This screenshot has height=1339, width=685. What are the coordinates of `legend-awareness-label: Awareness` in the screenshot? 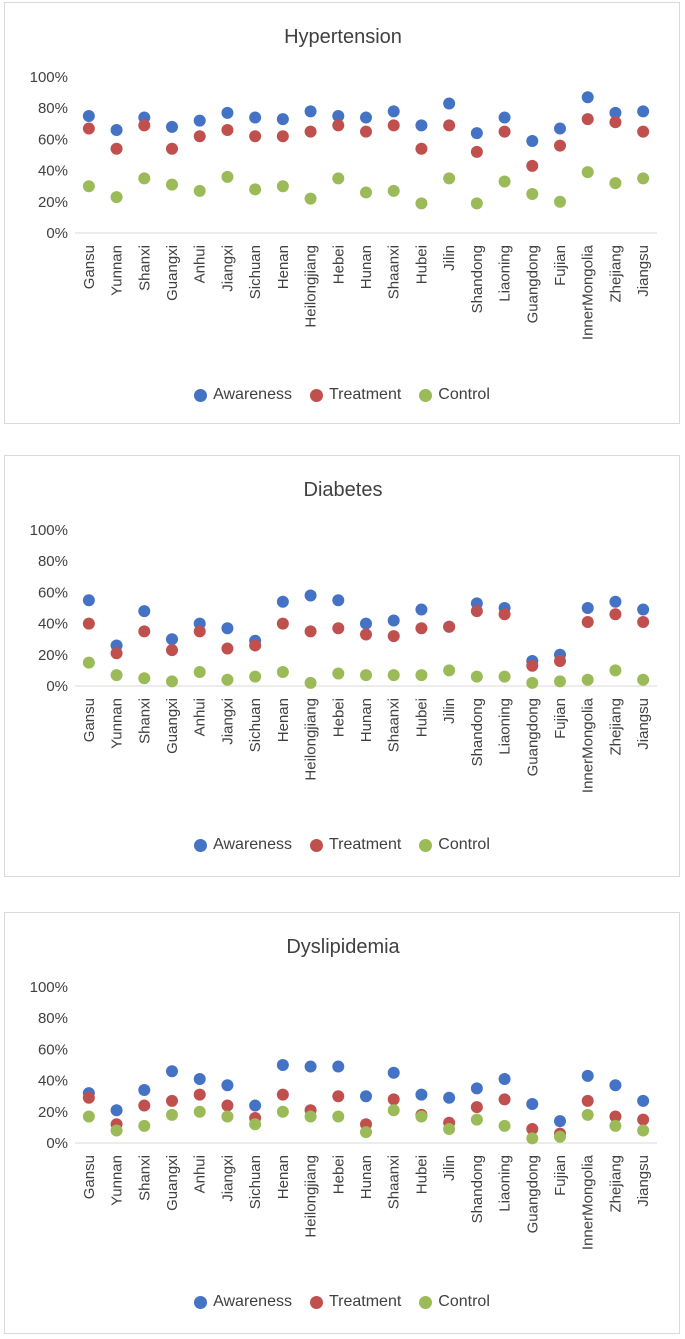 It's located at (252, 844).